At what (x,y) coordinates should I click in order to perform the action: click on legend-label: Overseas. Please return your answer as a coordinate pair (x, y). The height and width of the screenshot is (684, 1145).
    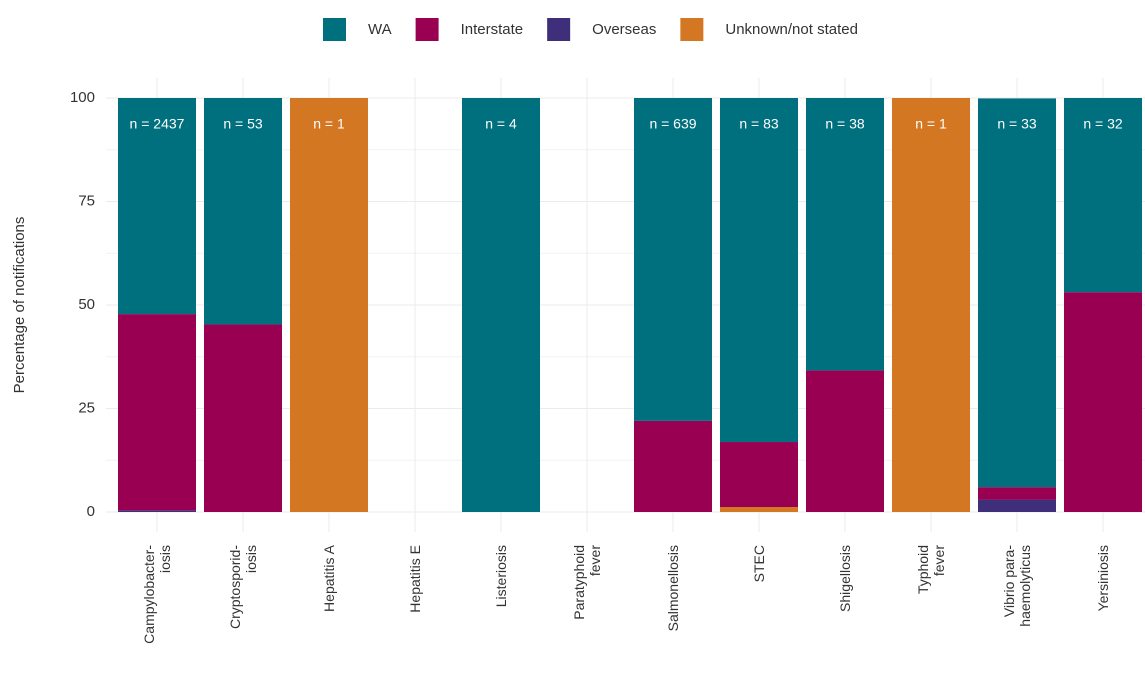
    Looking at the image, I should click on (624, 29).